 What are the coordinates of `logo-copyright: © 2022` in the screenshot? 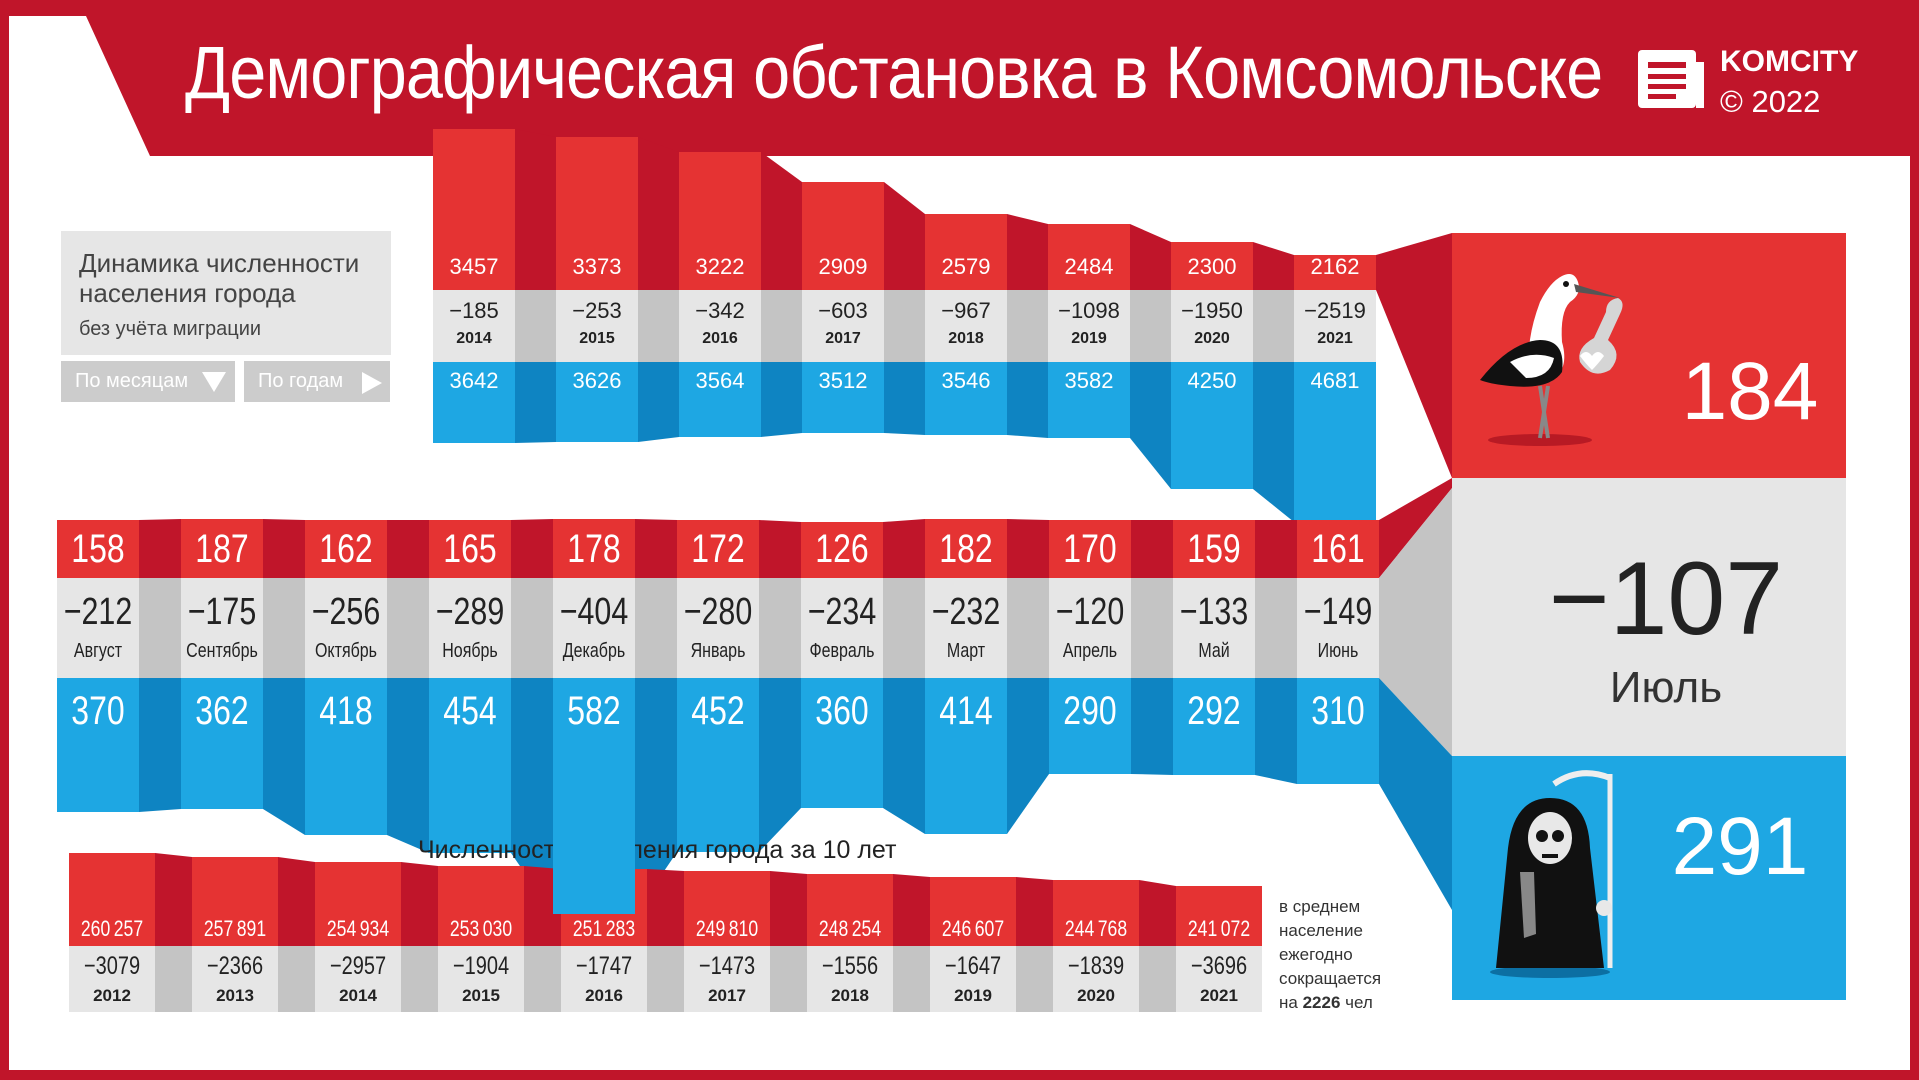 It's located at (1770, 101).